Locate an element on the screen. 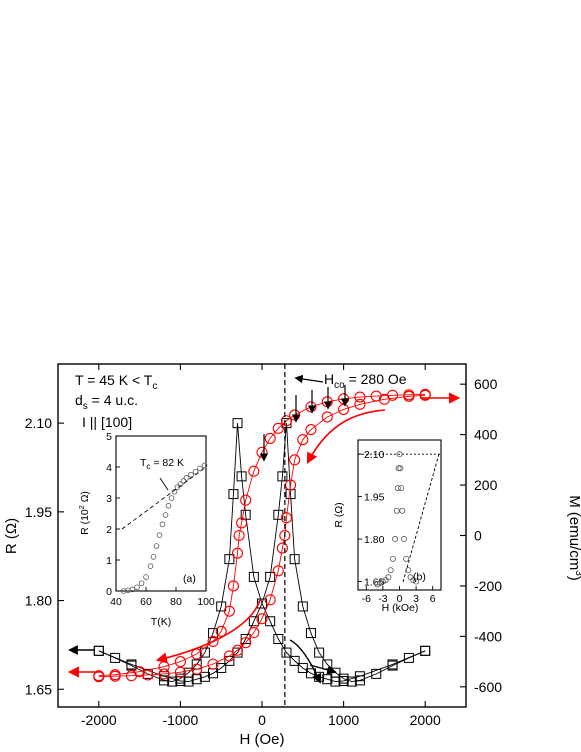 Image resolution: width=581 pixels, height=752 pixels. hco-pointer-arrow is located at coordinates (309, 379).